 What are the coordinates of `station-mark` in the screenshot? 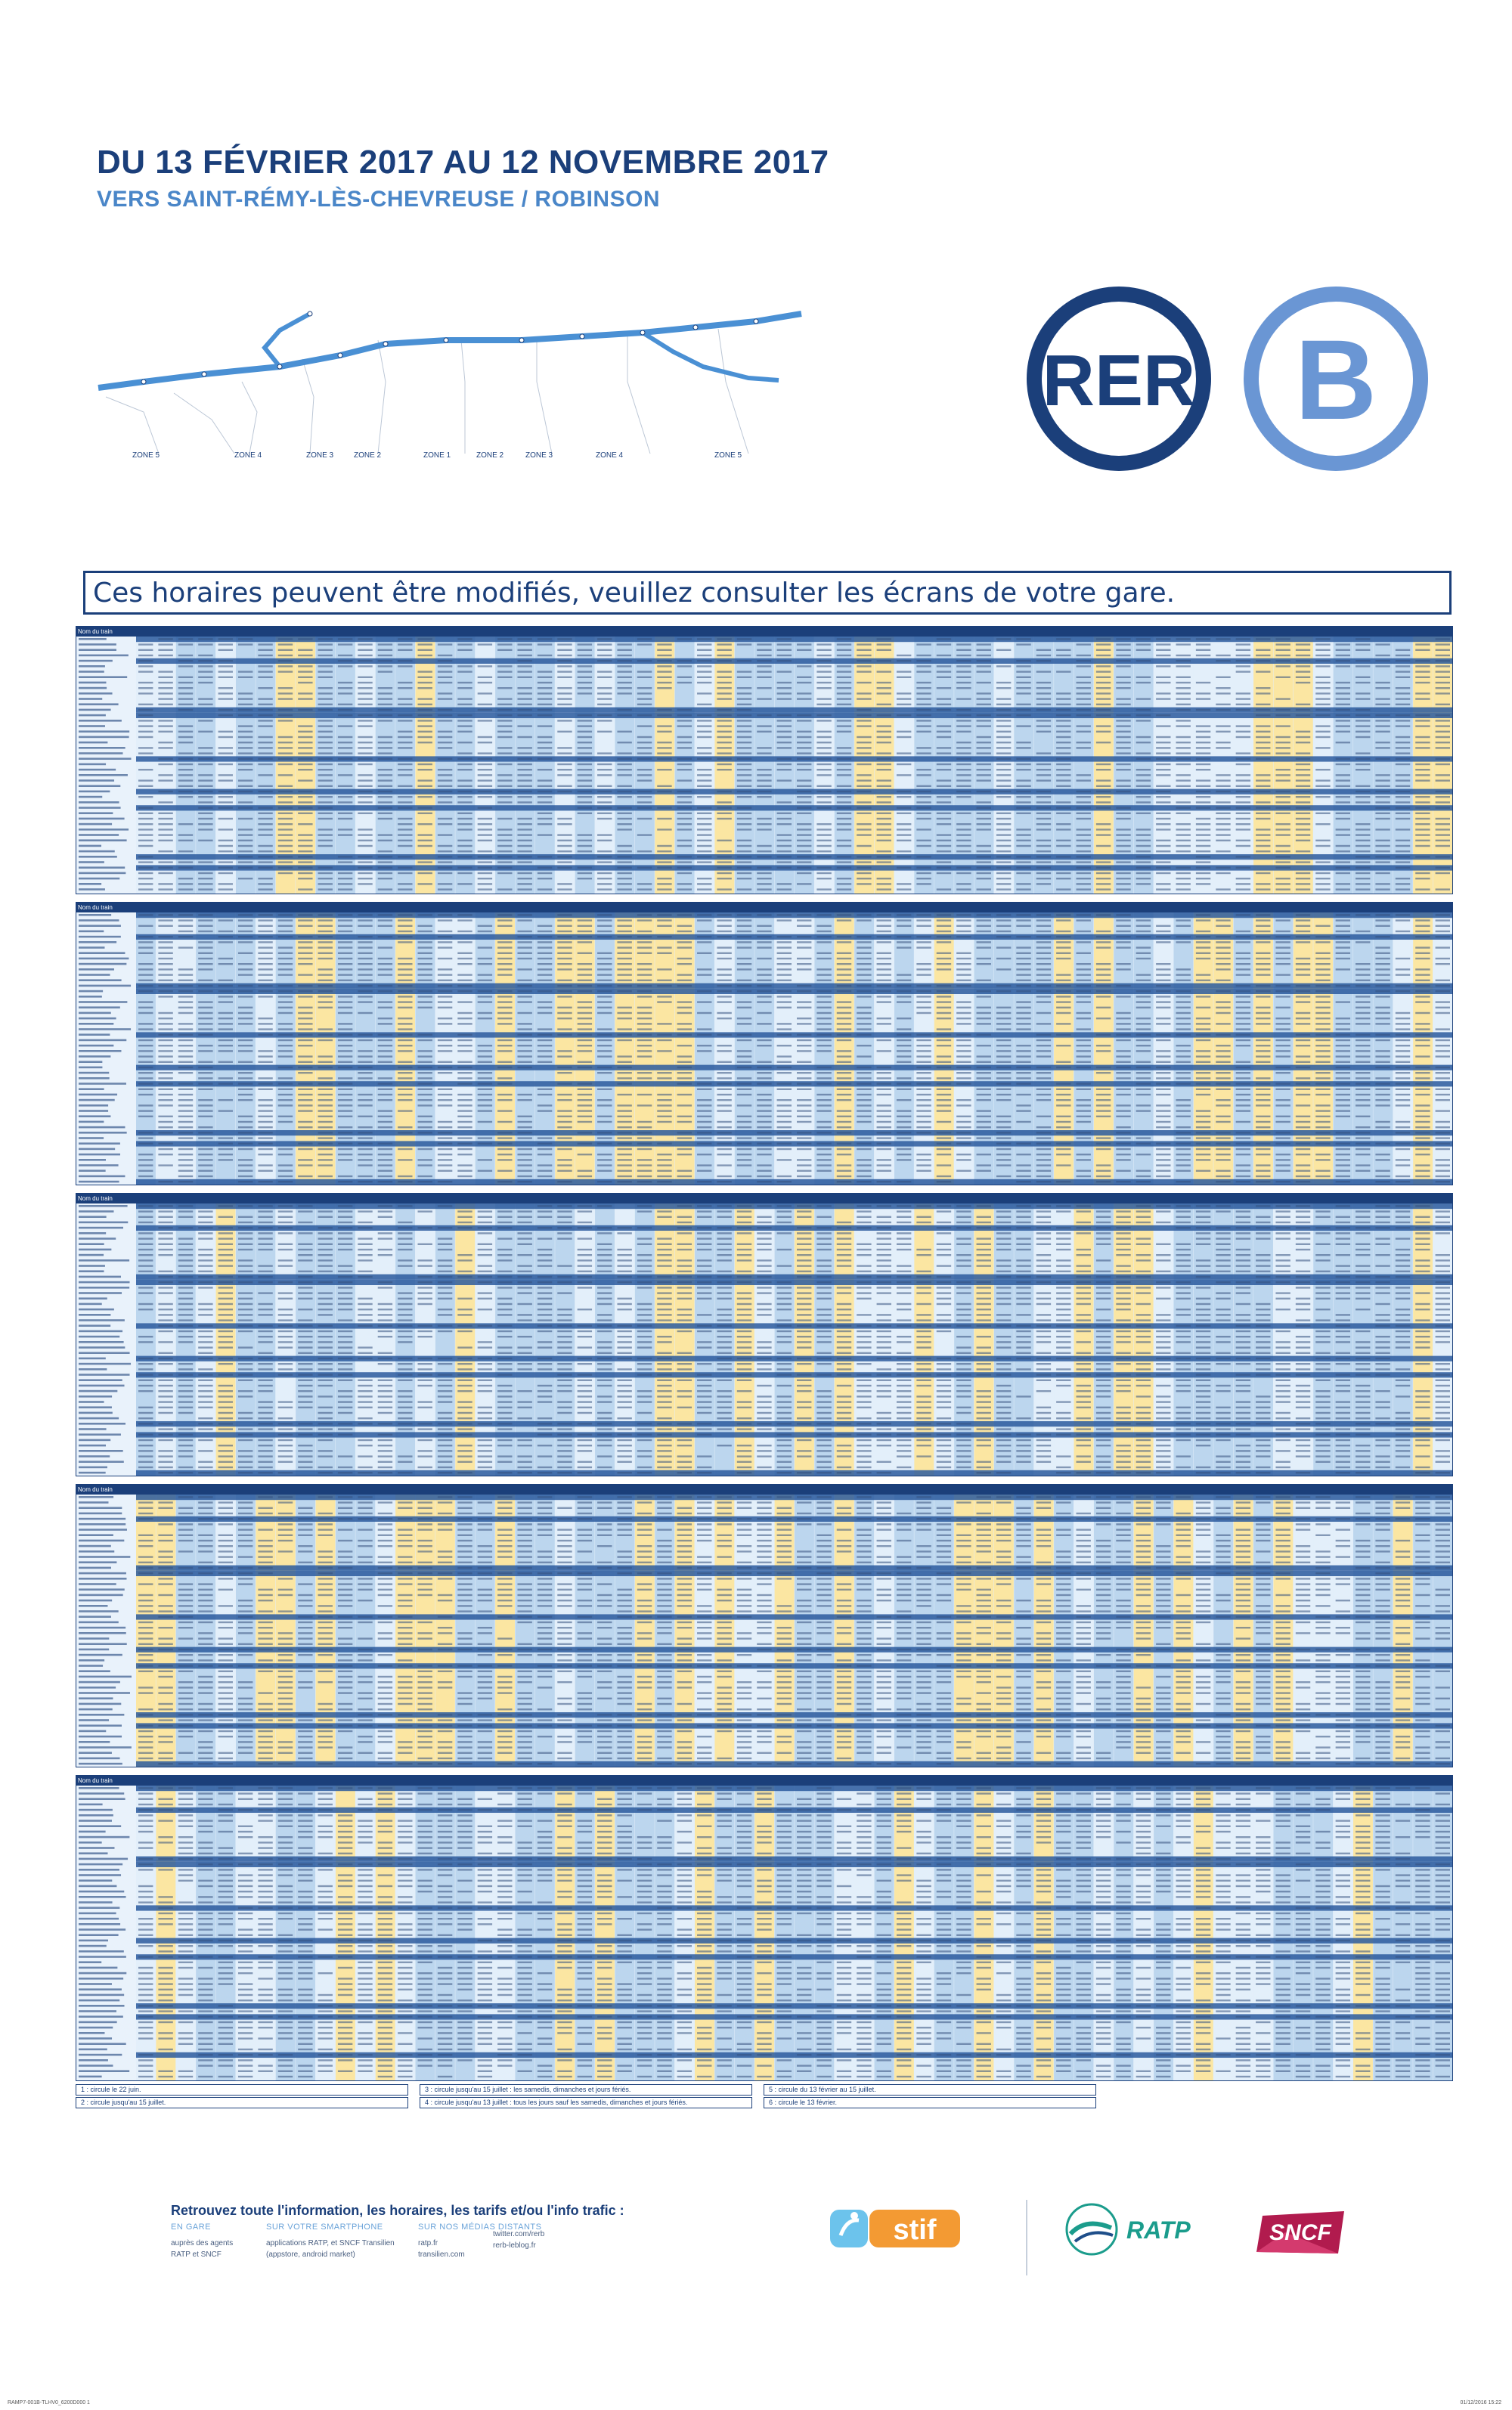 It's located at (103, 963).